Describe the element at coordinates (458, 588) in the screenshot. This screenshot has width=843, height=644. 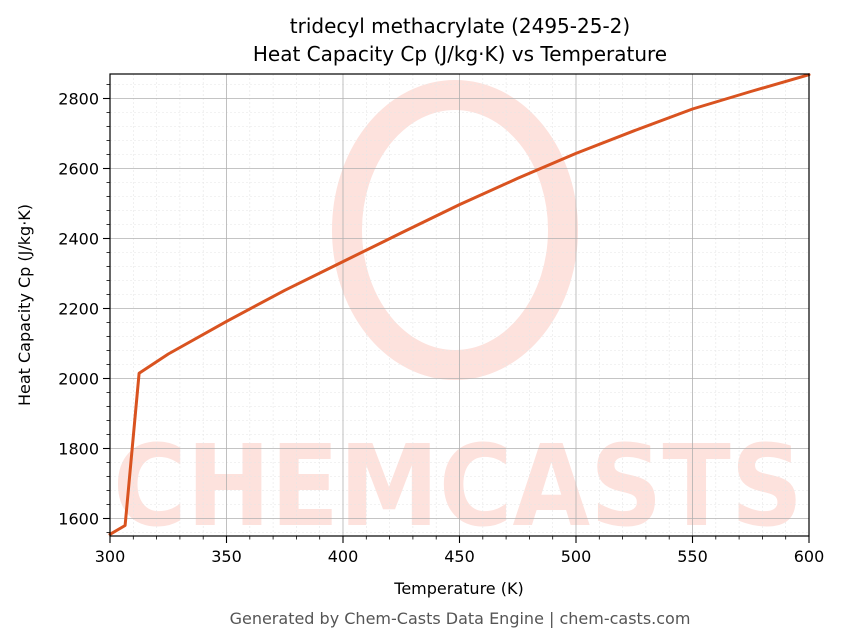
I see `x-axis-label: Temperature (K)` at that location.